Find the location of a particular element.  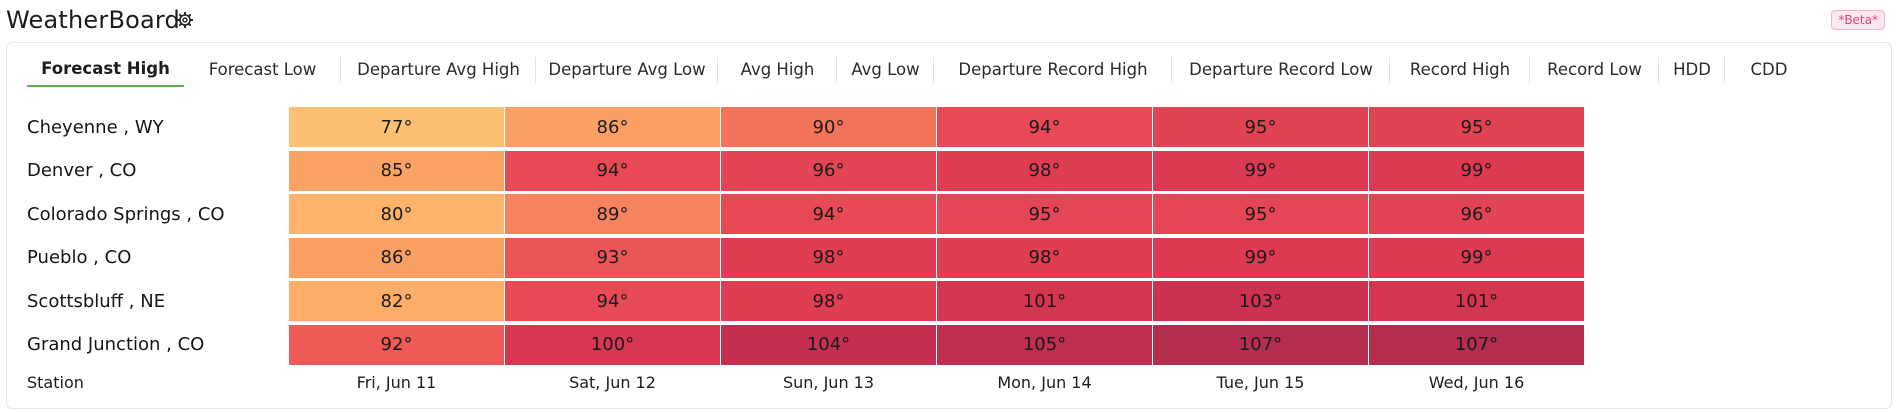

tab-label: Forecast Low is located at coordinates (262, 69).